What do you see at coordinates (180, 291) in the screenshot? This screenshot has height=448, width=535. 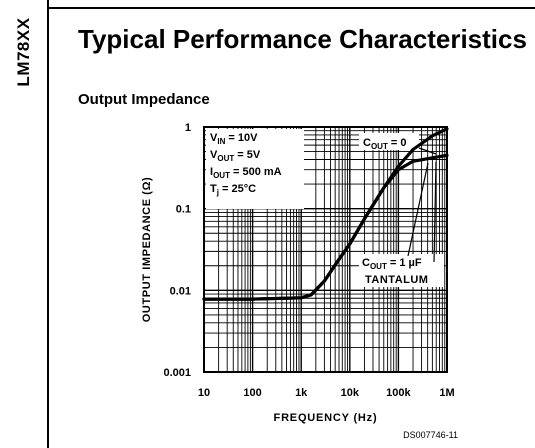 I see `y-tick-label: 0.01` at bounding box center [180, 291].